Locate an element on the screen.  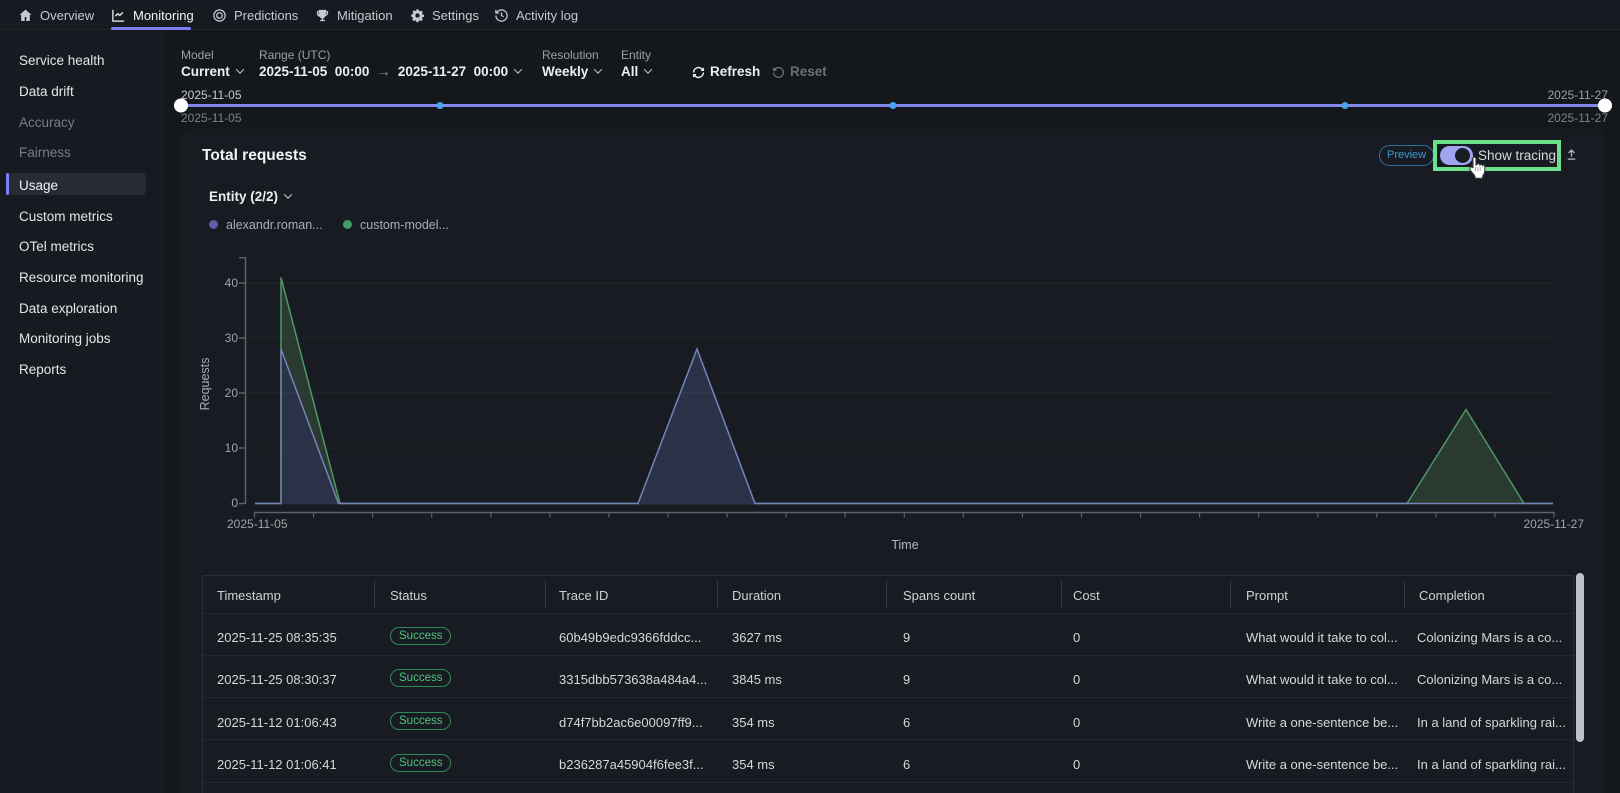
svg-text: Requests is located at coordinates (205, 384).